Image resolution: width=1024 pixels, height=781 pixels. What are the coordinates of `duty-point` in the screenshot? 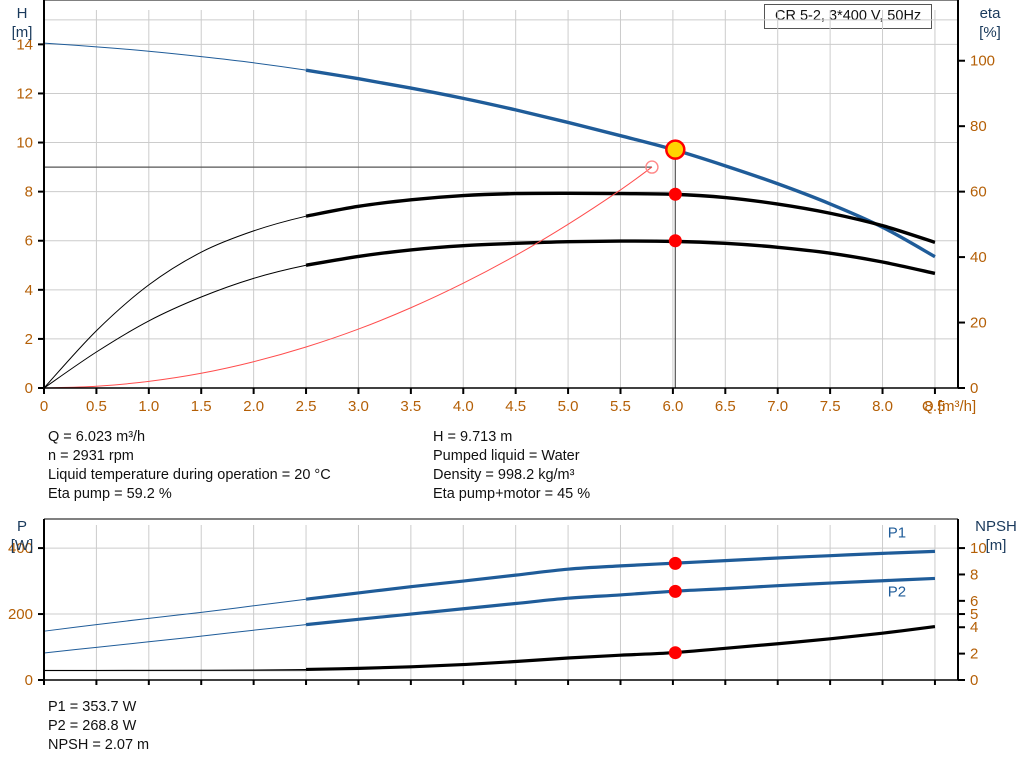 It's located at (675, 149).